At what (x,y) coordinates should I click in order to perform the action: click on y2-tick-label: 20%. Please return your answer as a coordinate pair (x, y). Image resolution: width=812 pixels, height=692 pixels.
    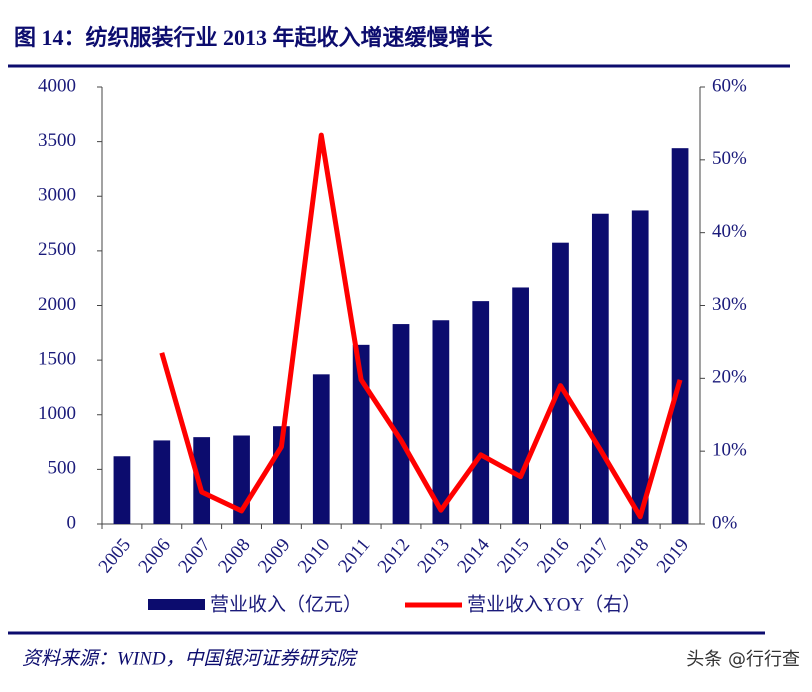
    Looking at the image, I should click on (729, 377).